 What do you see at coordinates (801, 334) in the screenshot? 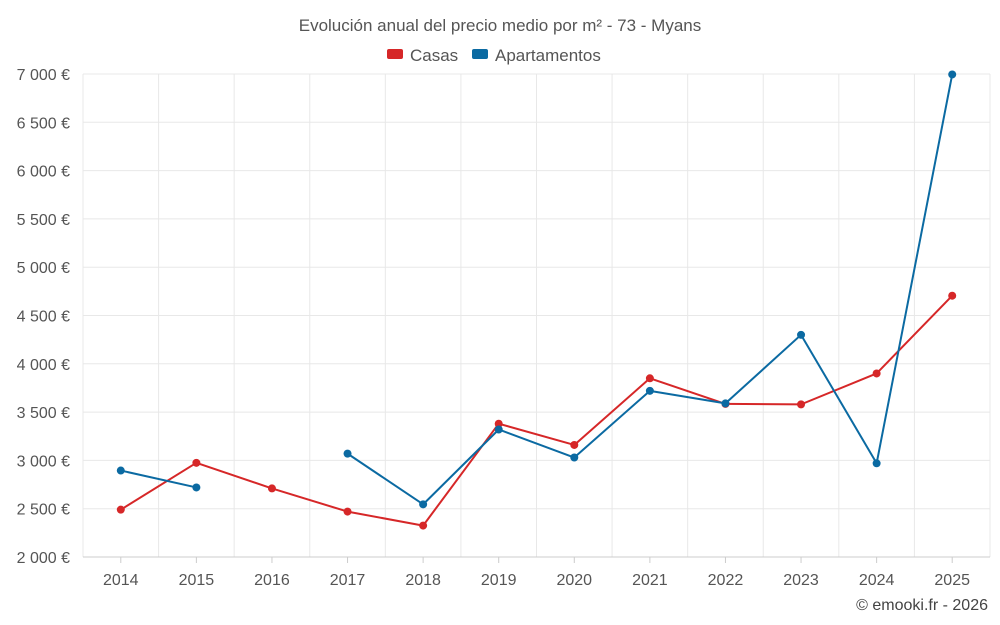
I see `data-point-apartamentos-2023` at bounding box center [801, 334].